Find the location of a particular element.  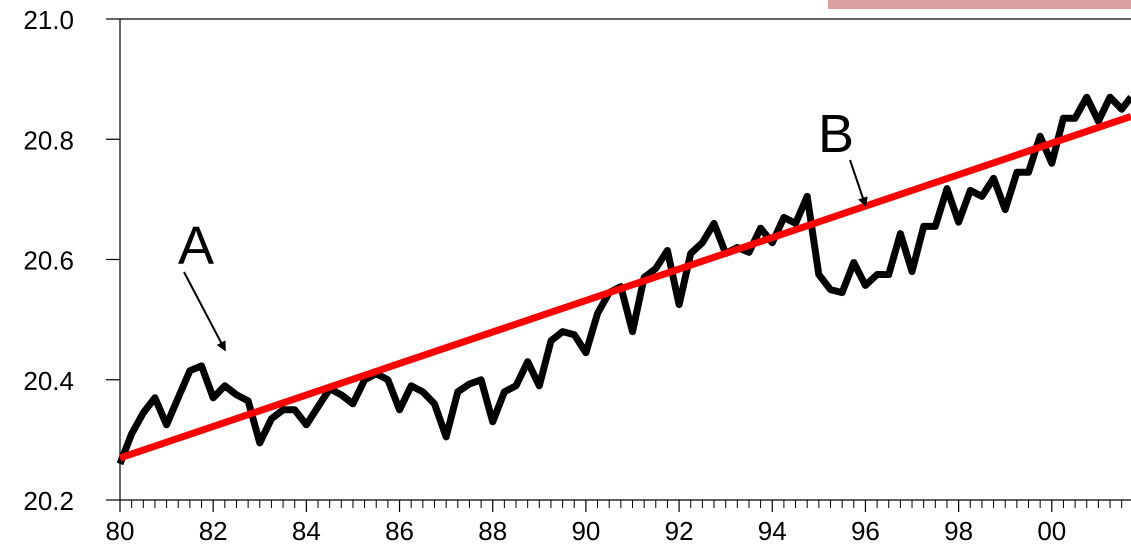

x-tick-label: 84 is located at coordinates (306, 530).